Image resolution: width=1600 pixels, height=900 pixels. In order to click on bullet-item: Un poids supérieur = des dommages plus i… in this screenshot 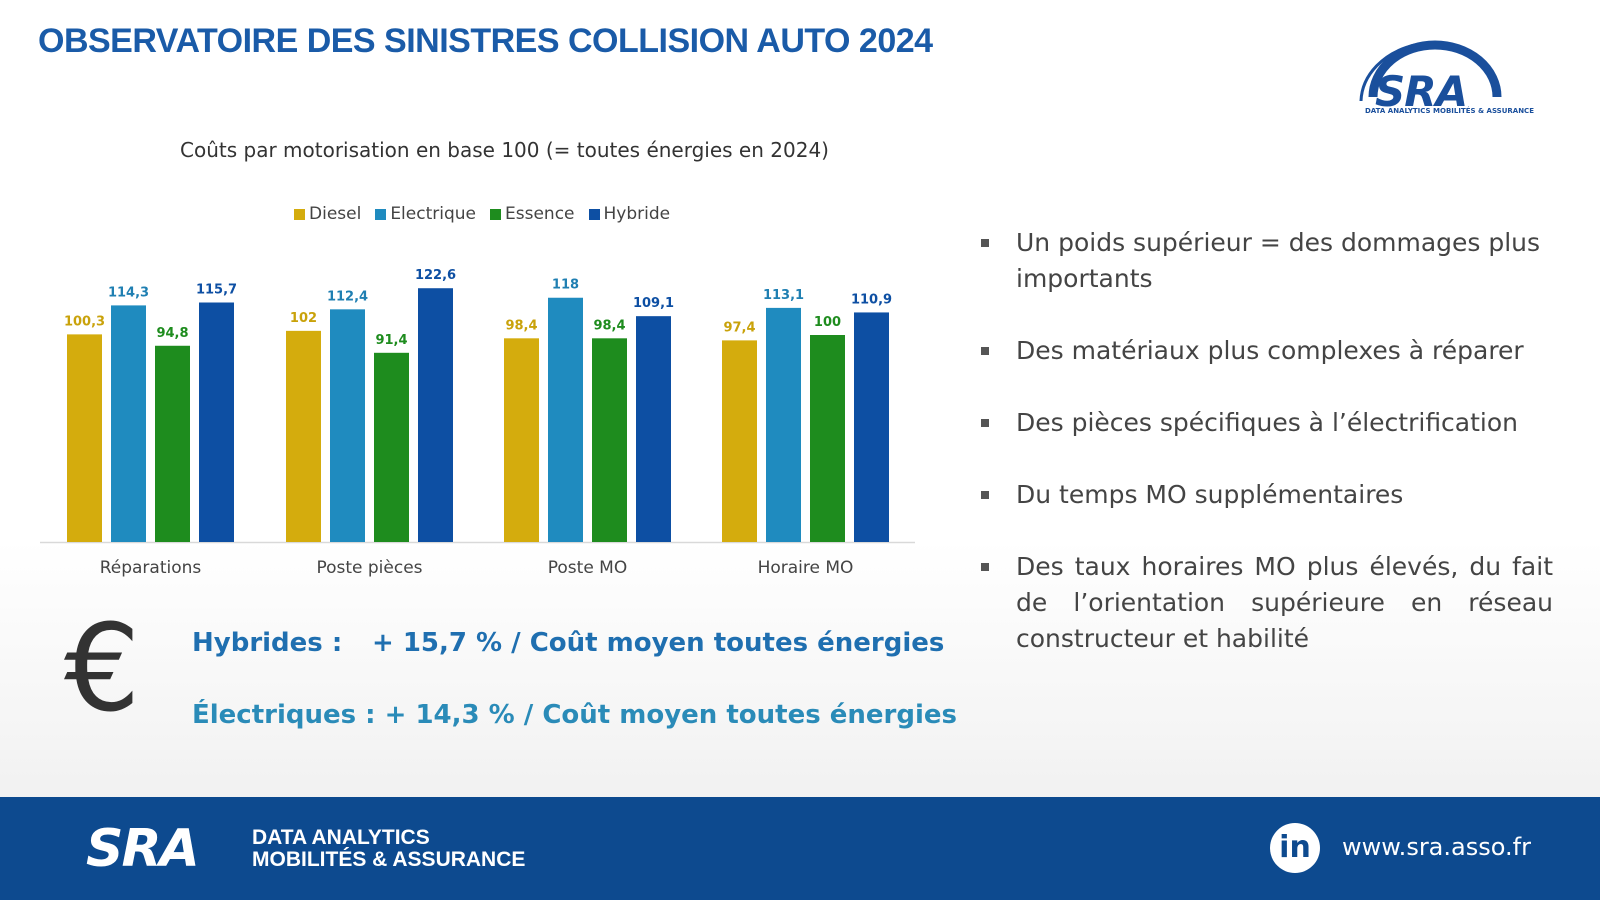, I will do `click(1265, 261)`.